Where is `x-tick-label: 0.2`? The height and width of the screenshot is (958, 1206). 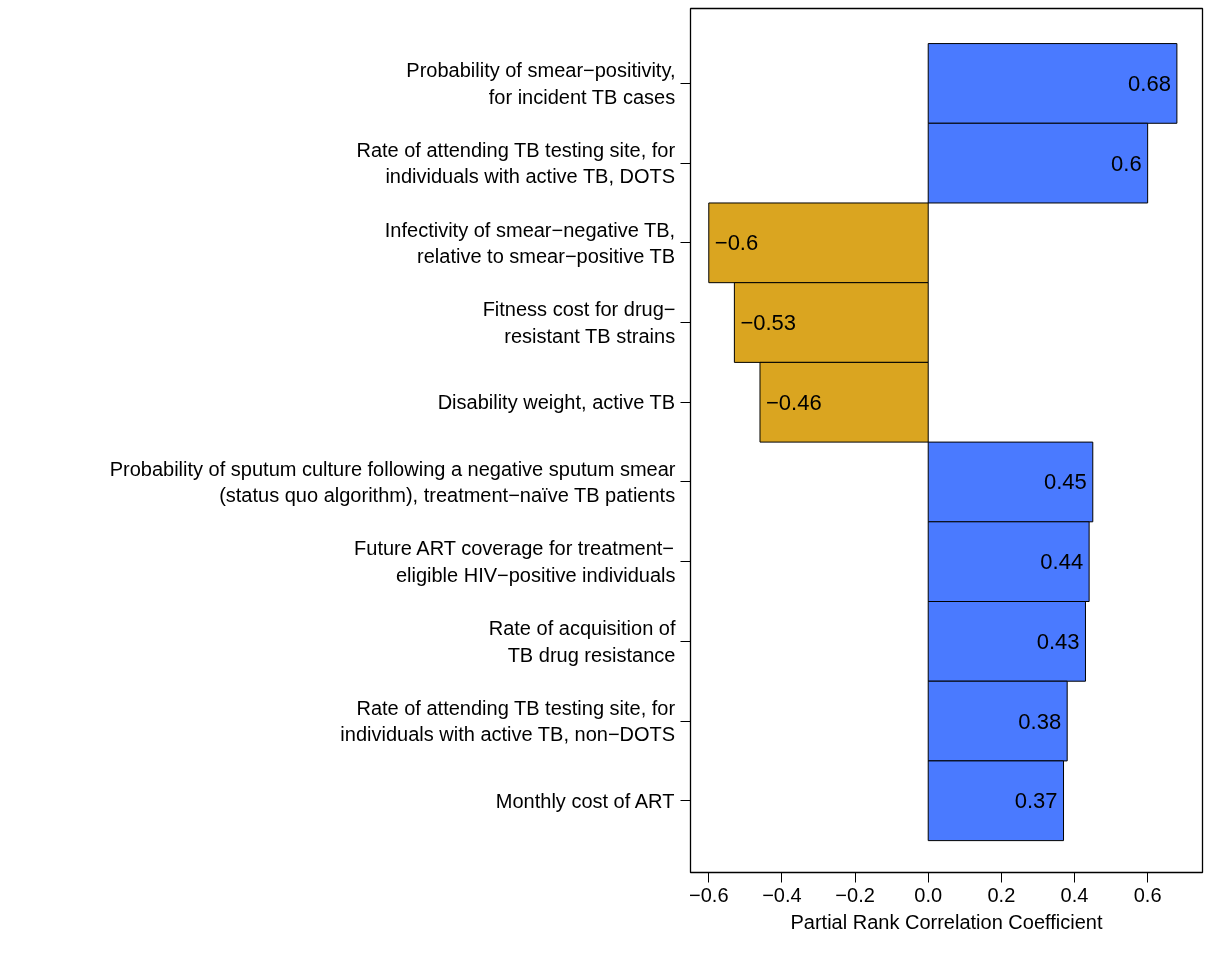
x-tick-label: 0.2 is located at coordinates (1001, 894).